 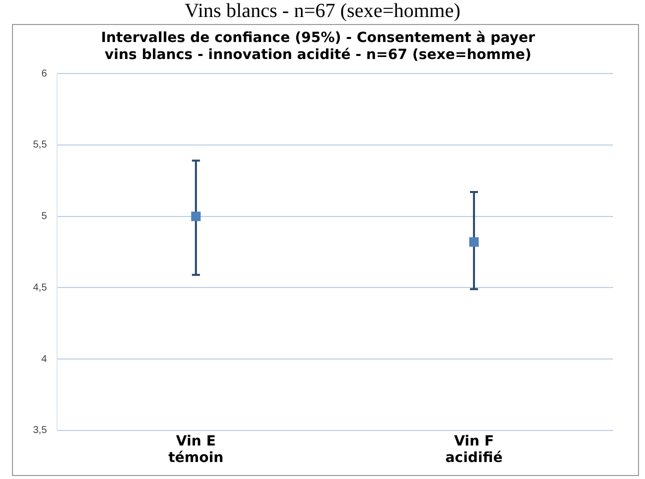 I want to click on chart-title: Intervalles de confiance (95%) - Consentement à payer vins blancs - innovation acidité - n=67 (sexe=homme), so click(x=318, y=46).